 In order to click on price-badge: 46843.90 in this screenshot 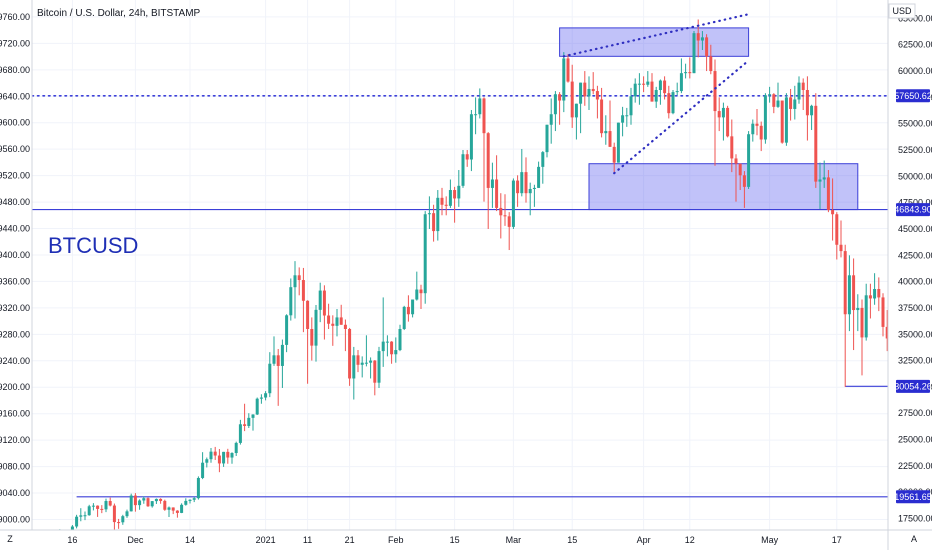, I will do `click(913, 210)`.